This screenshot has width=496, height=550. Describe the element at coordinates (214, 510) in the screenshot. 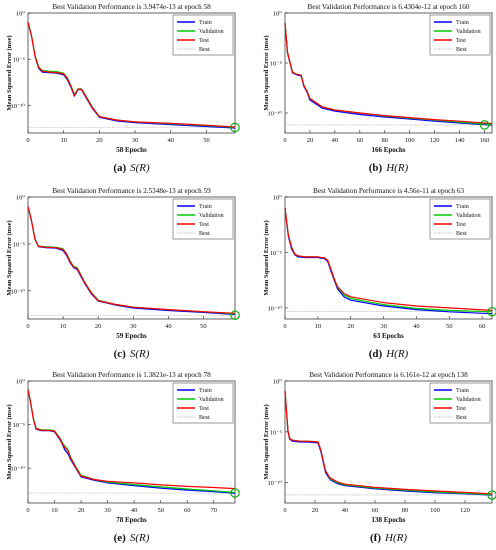

I see `x-tick-label: 70` at that location.